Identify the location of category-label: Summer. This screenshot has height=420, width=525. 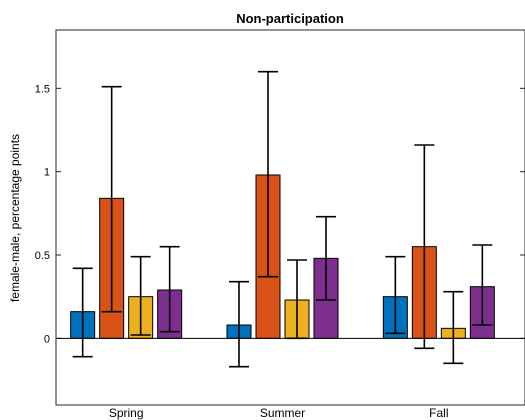
(282, 413).